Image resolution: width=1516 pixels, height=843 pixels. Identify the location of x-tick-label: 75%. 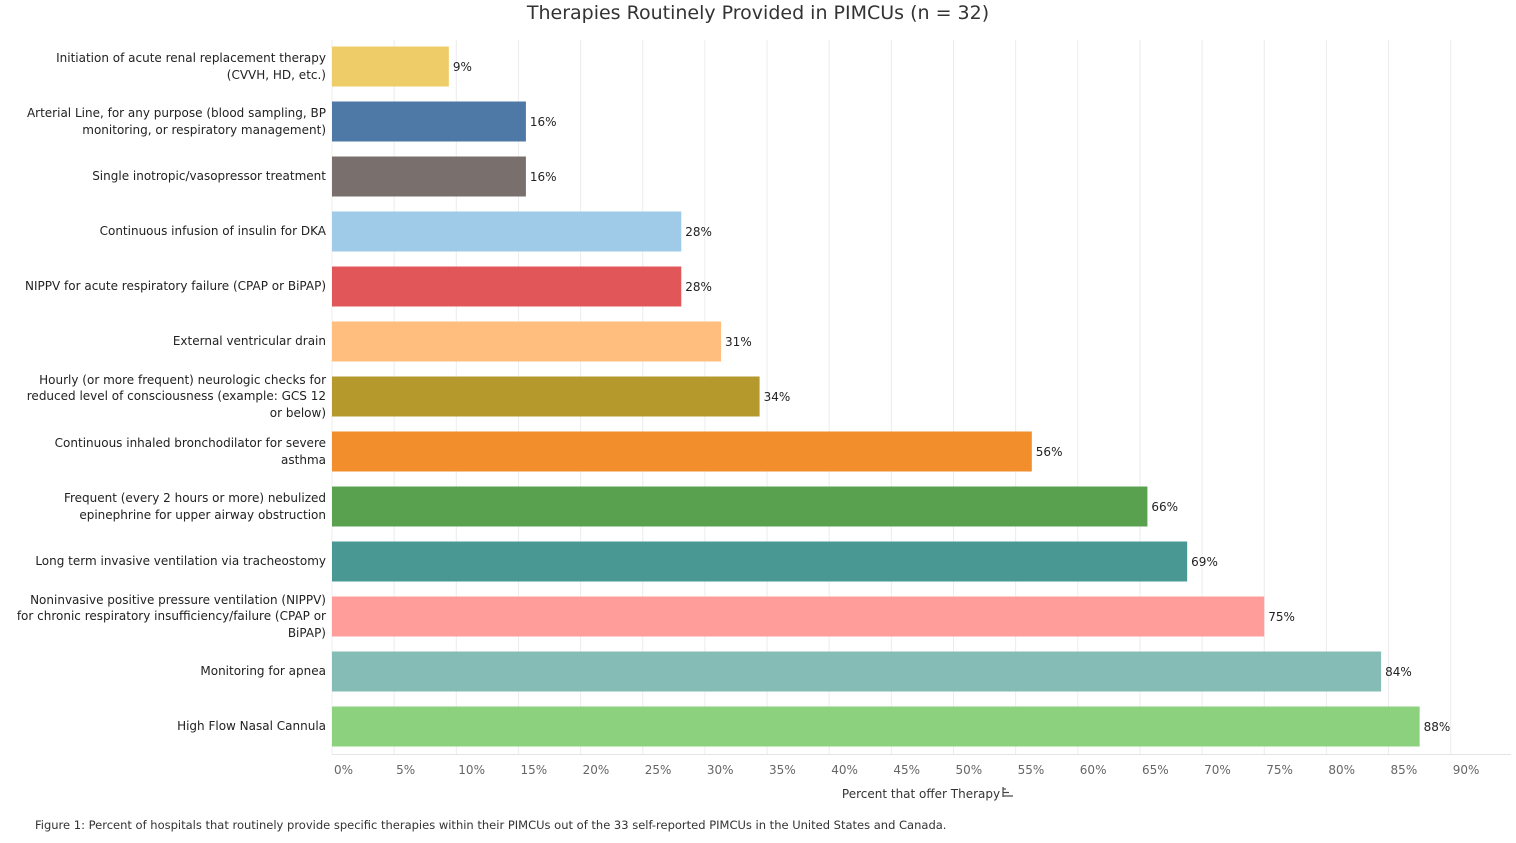
(1279, 770).